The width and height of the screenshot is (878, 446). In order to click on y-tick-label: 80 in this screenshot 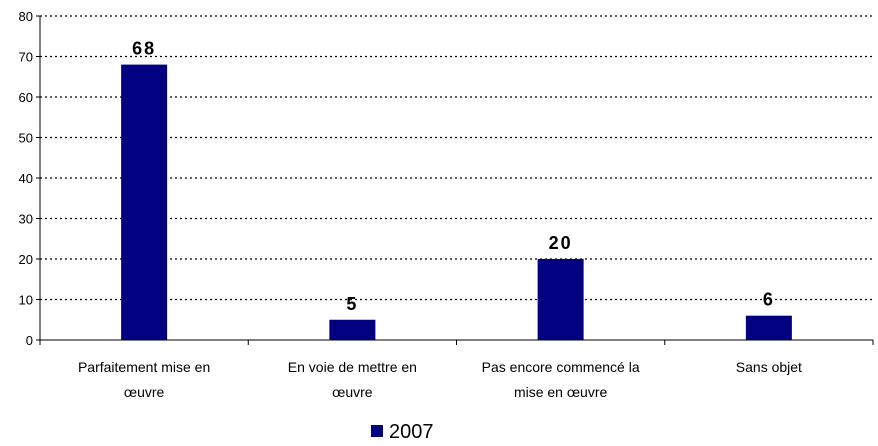, I will do `click(26, 16)`.